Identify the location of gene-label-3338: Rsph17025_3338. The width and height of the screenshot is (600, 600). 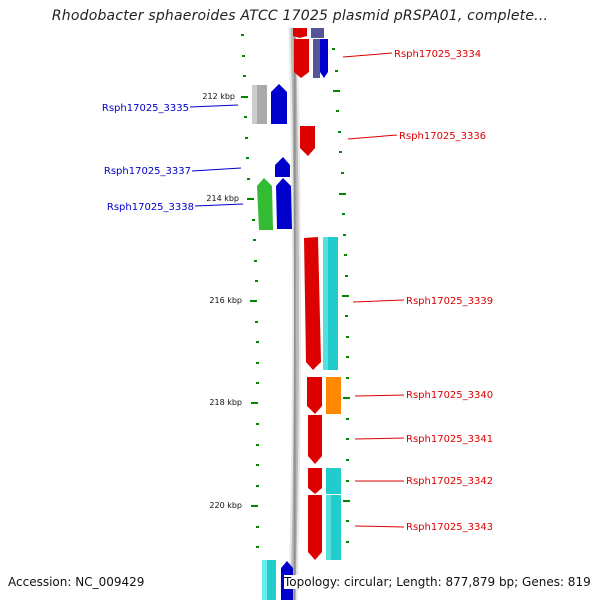
(150, 207).